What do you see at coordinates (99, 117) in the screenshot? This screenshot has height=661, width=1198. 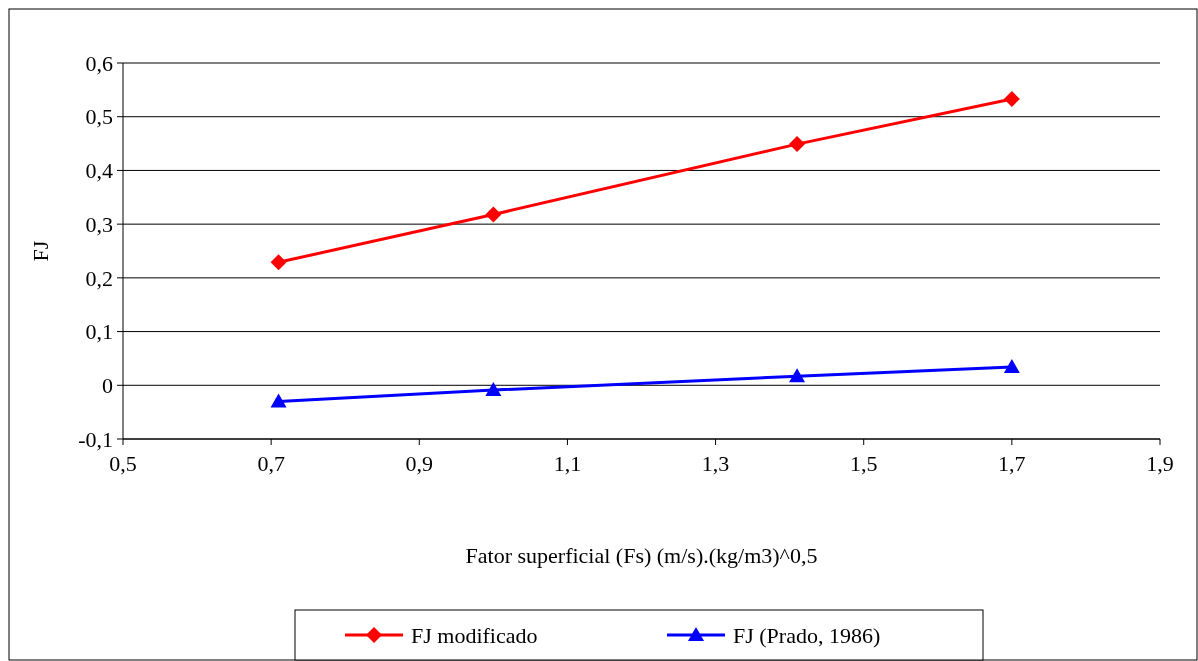 I see `y-tick-label: 0,5` at bounding box center [99, 117].